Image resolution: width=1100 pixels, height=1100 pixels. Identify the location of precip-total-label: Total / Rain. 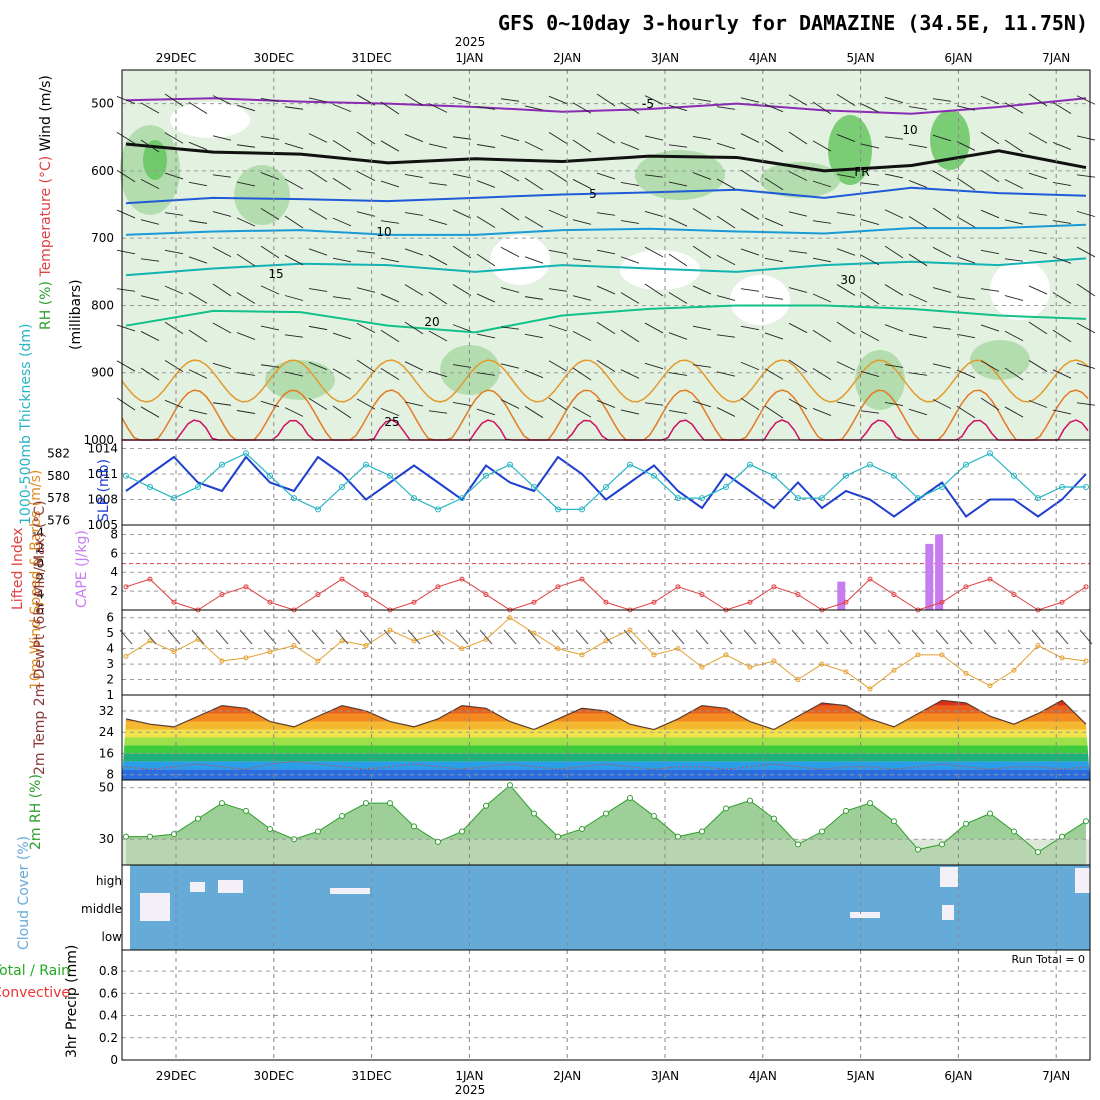
(35, 971).